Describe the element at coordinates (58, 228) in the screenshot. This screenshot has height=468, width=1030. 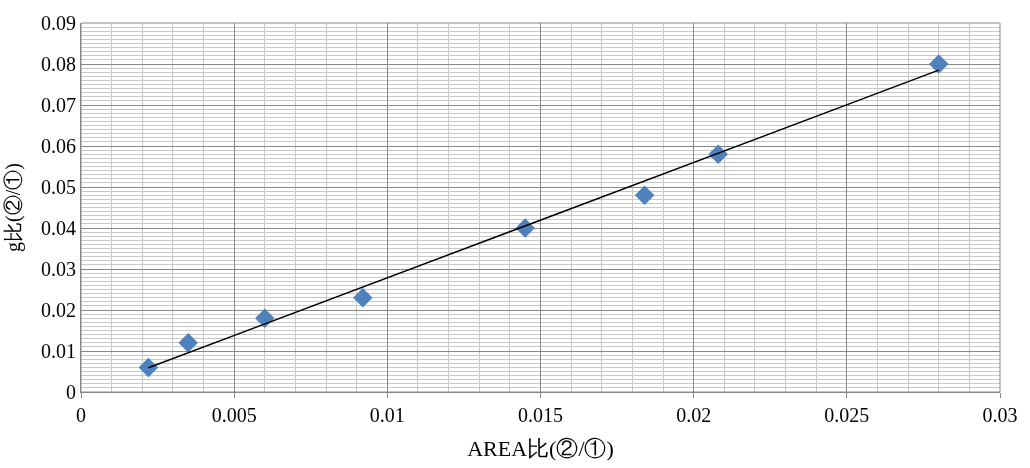
I see `y-tick-label: 0.04` at that location.